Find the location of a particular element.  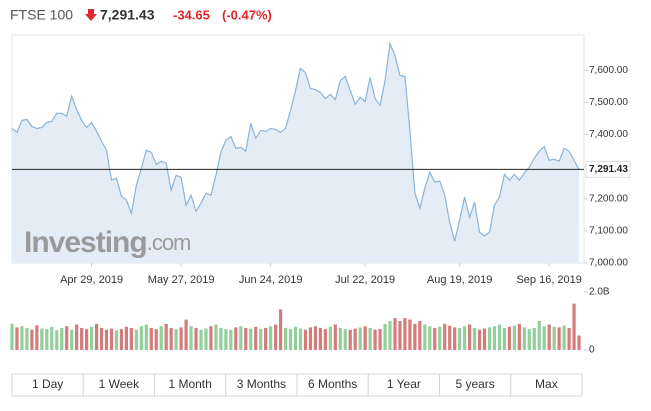

y-tick-label: 7,500.00 is located at coordinates (608, 102).